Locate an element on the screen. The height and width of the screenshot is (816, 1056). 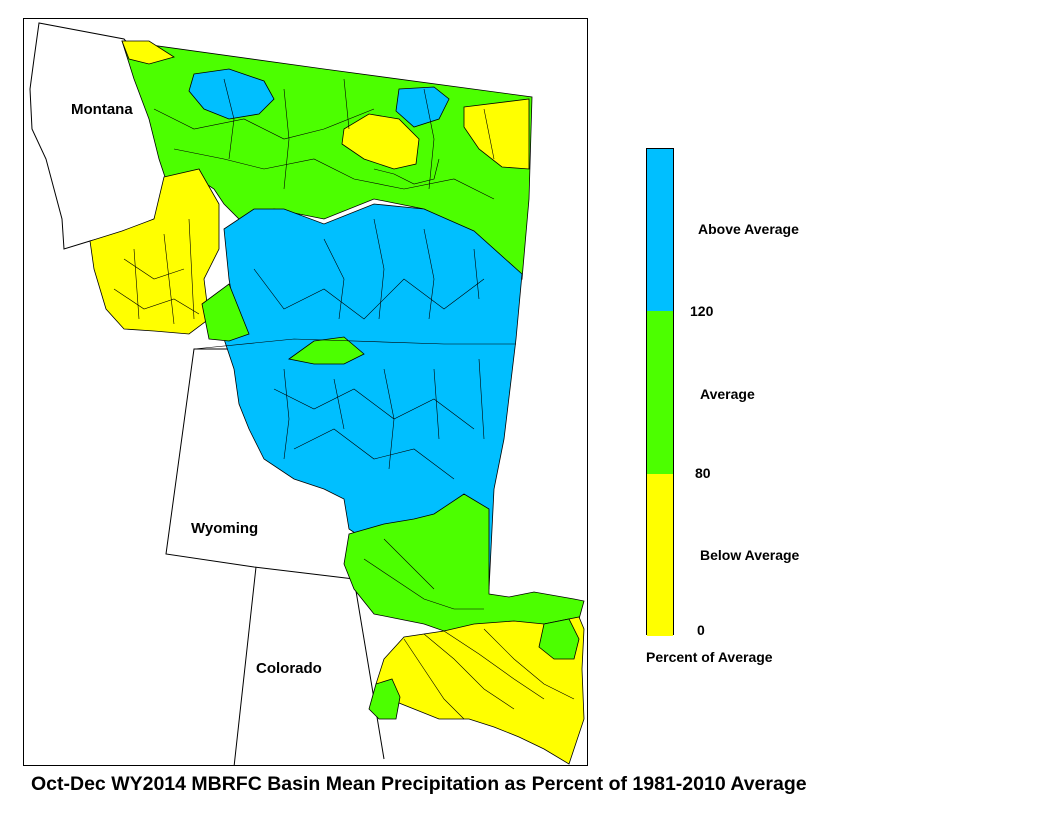
state-label-montana: Montana is located at coordinates (102, 109).